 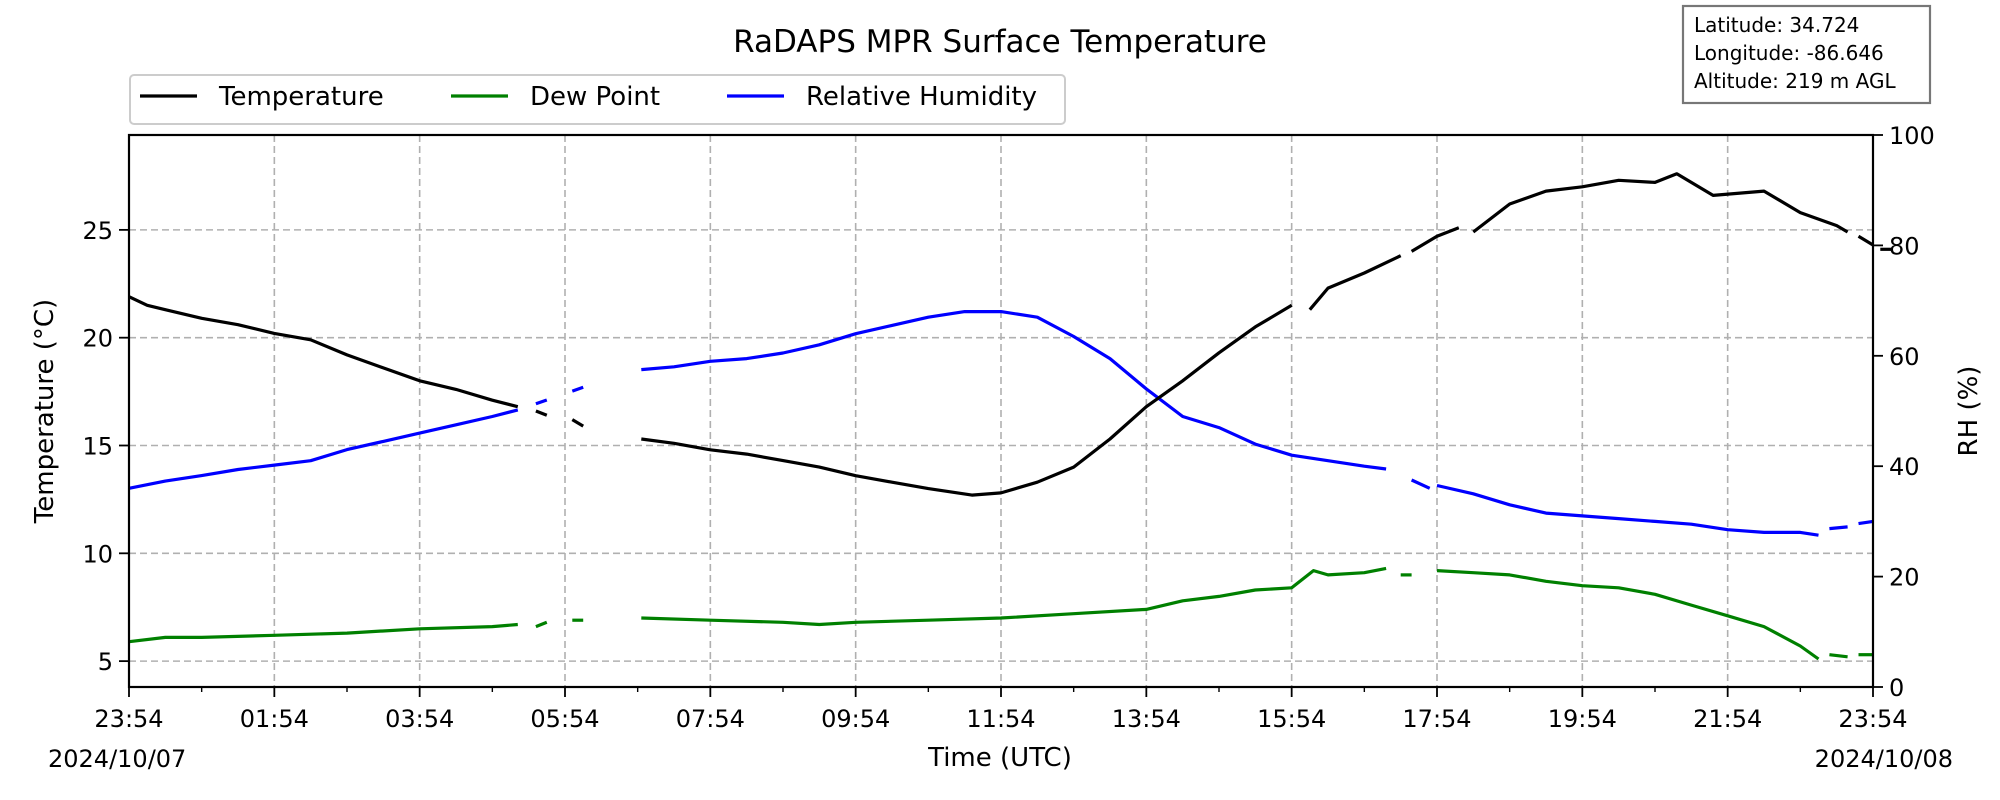 I want to click on legend-label-dew-point: Dew Point, so click(x=595, y=97).